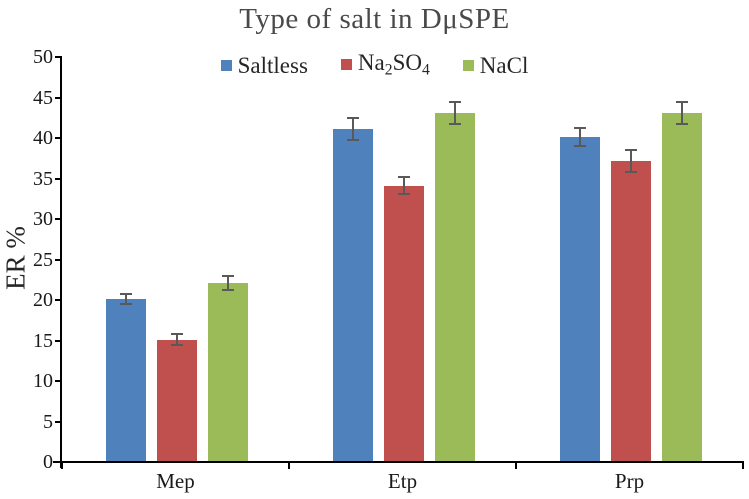 The width and height of the screenshot is (749, 499). What do you see at coordinates (629, 481) in the screenshot?
I see `category-label-prp: Prp` at bounding box center [629, 481].